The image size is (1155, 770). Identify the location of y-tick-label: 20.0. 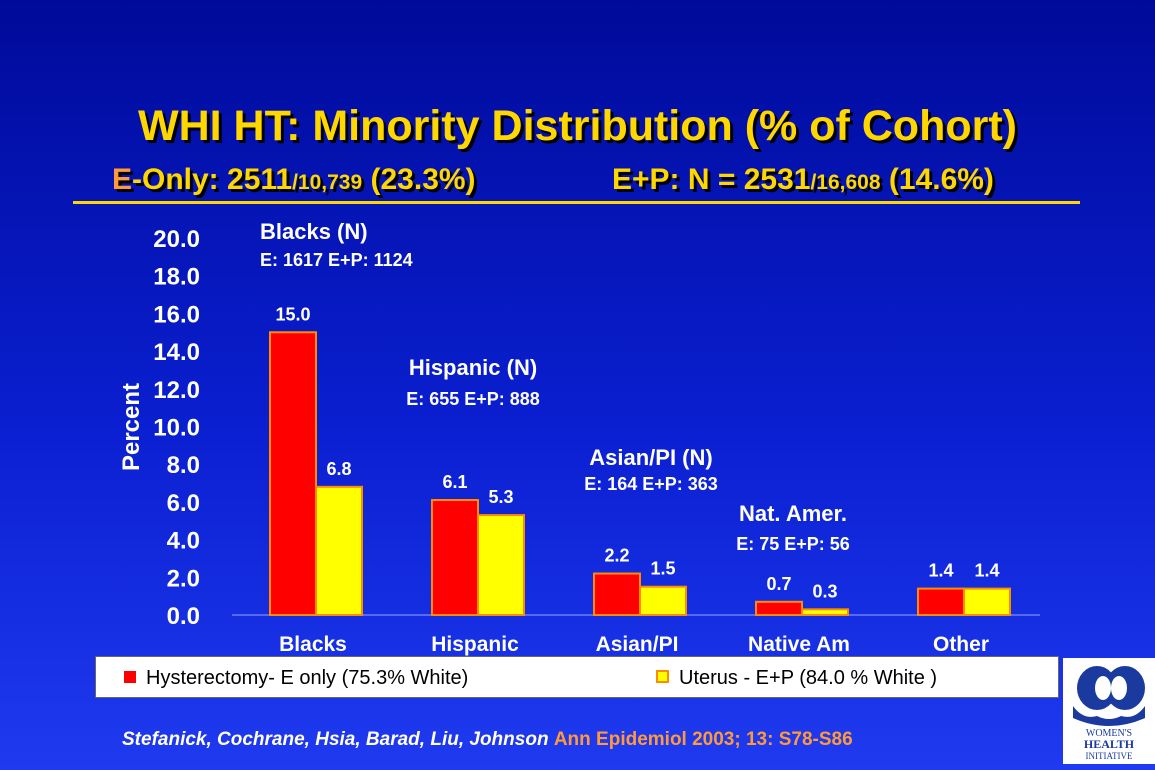
(176, 239).